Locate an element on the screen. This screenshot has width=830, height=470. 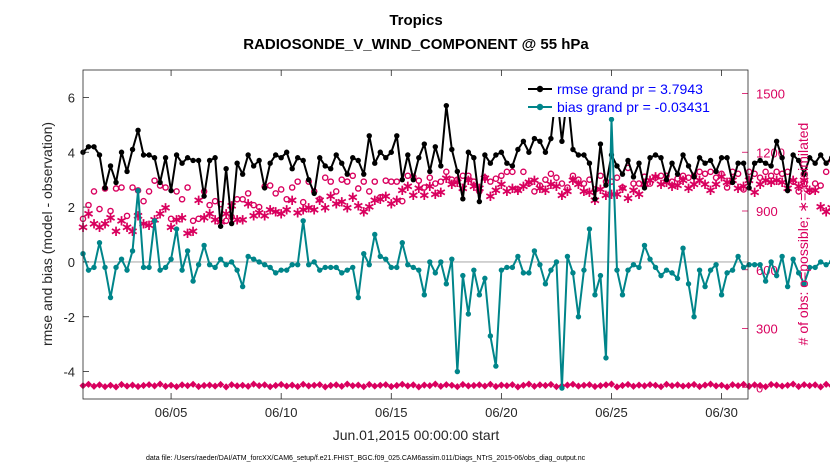
y-tick-label-left: 4 is located at coordinates (71, 152).